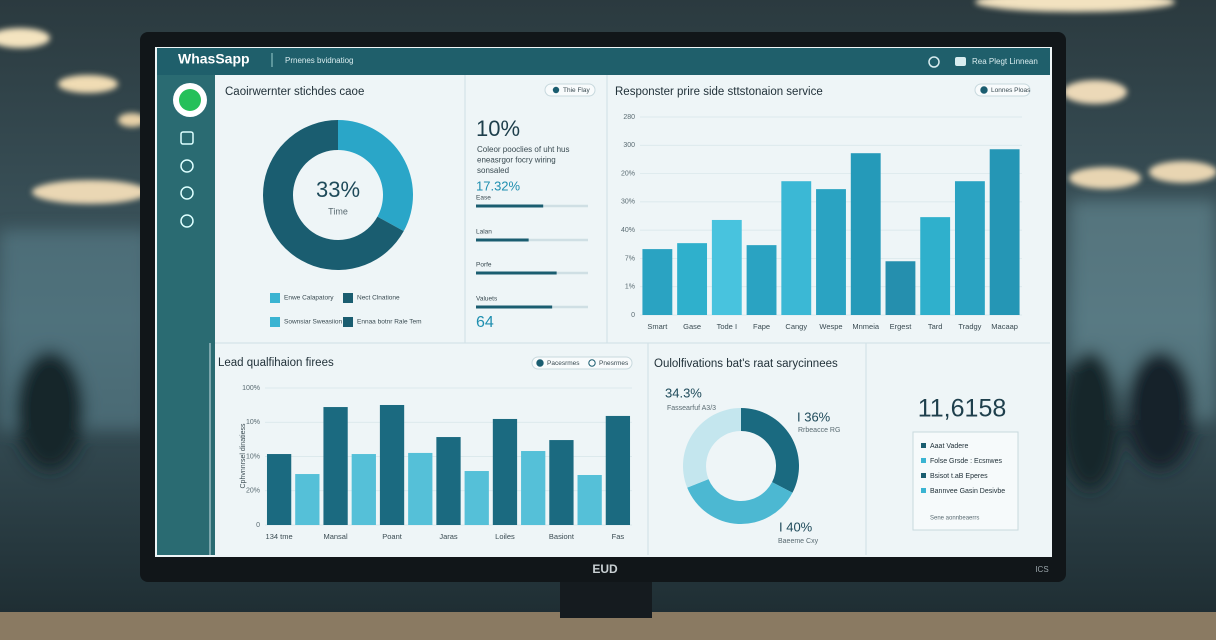 This screenshot has height=640, width=1216. Describe the element at coordinates (796, 326) in the screenshot. I see `x-tick-label: Cangy` at that location.